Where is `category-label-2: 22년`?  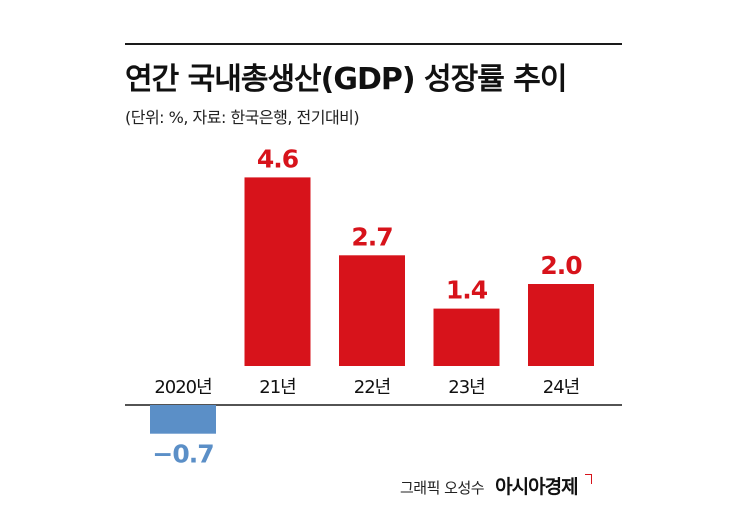 category-label-2: 22년 is located at coordinates (372, 387).